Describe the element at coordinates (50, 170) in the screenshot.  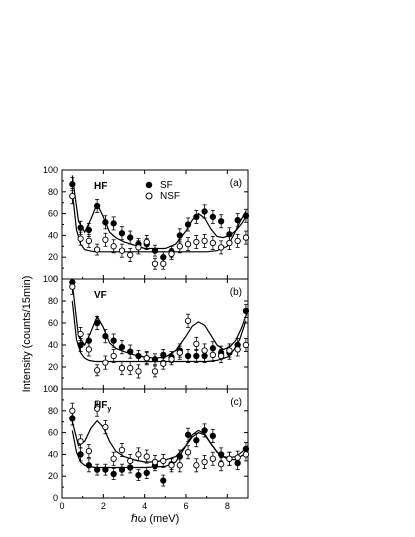
I see `panel-a-ytick-label: 100` at that location.